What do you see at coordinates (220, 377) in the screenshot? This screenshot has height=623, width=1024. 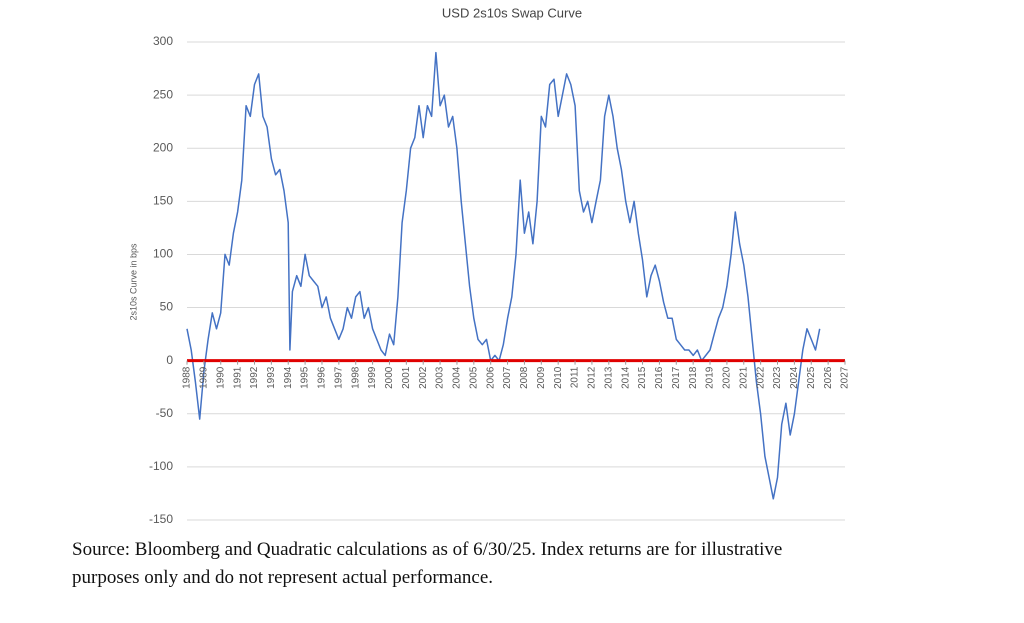 I see `x-tick-label: 1990` at bounding box center [220, 377].